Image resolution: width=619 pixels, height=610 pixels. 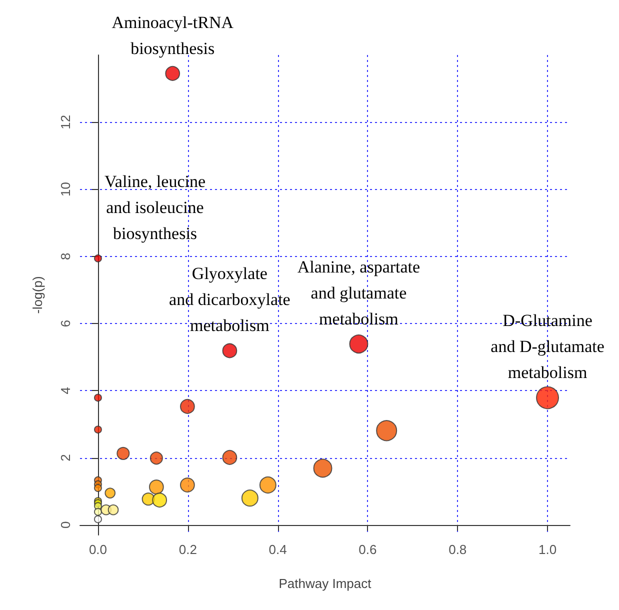 What do you see at coordinates (65, 390) in the screenshot?
I see `y-tick-label: 4` at bounding box center [65, 390].